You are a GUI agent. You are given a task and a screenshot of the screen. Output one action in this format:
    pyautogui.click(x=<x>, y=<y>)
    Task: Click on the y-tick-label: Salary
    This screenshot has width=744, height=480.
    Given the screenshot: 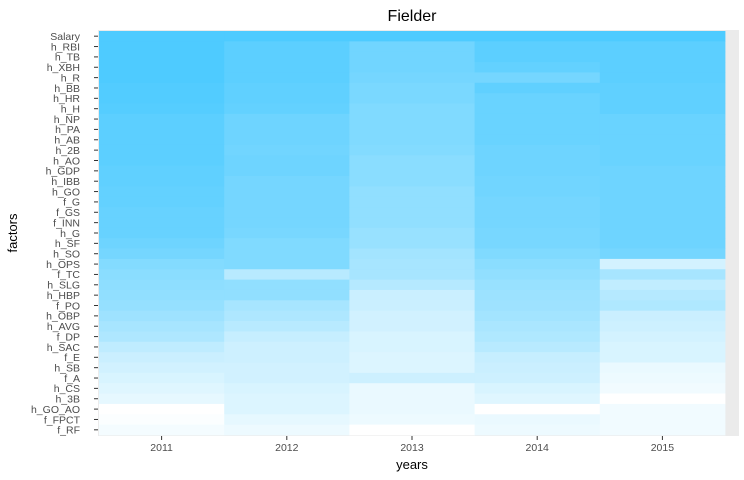 What is the action you would take?
    pyautogui.click(x=65, y=37)
    